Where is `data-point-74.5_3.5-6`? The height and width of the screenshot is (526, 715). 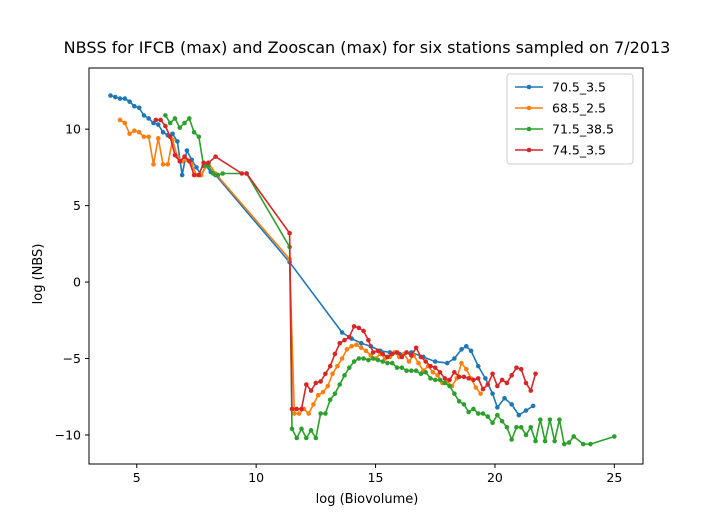
data-point-74.5_3.5-6 is located at coordinates (184, 156).